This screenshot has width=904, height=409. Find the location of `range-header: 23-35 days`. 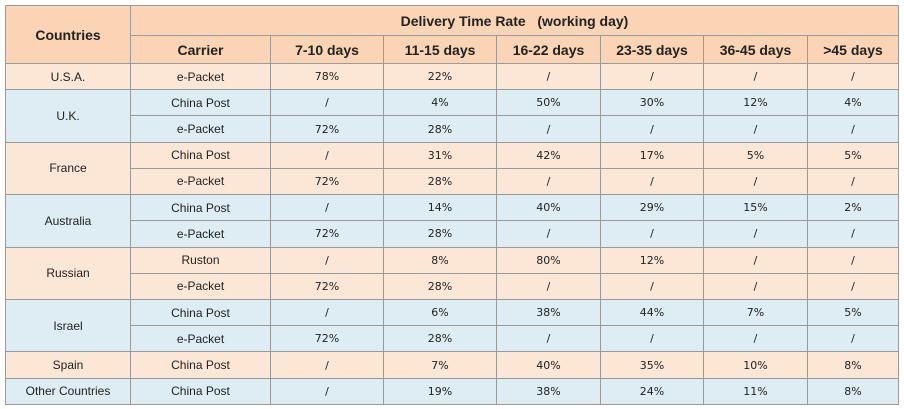

range-header: 23-35 days is located at coordinates (652, 49).